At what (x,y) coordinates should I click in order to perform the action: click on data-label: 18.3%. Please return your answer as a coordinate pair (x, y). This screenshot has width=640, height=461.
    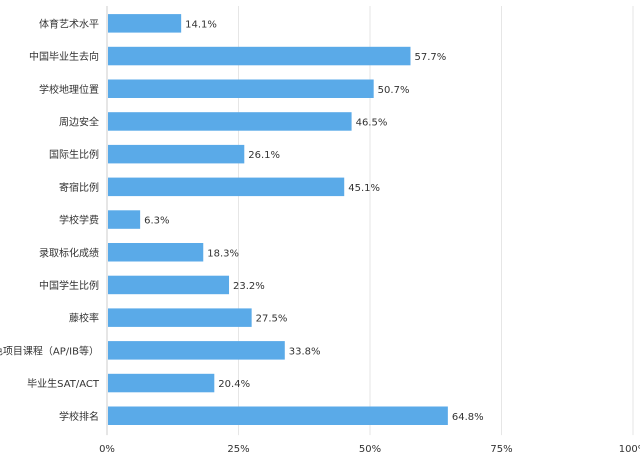
    Looking at the image, I should click on (223, 253).